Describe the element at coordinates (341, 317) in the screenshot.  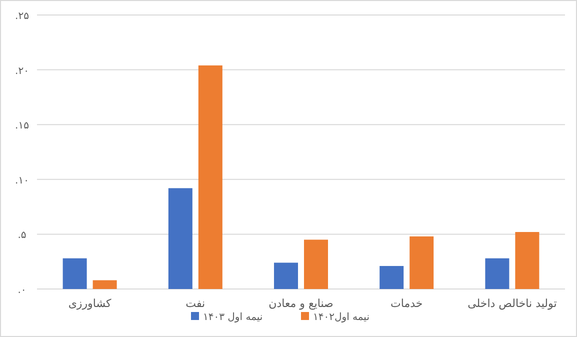
I see `legend-label: نیمه اول۱۴۰۲` at that location.